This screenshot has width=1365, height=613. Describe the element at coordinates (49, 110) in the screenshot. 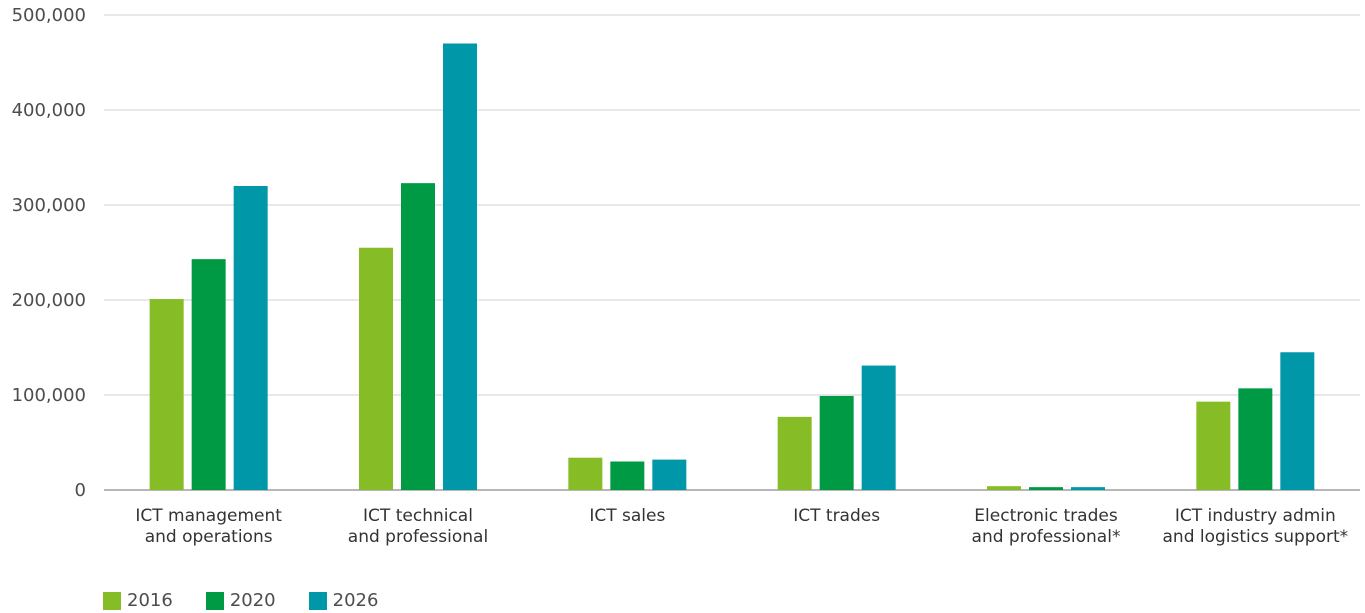

I see `y-tick-label: 400,000` at that location.